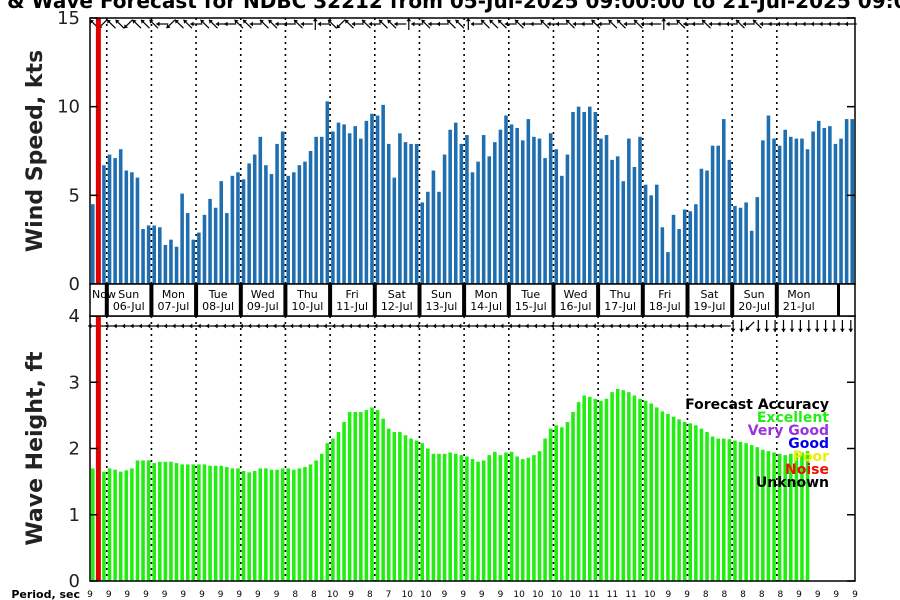 This screenshot has width=900, height=600. What do you see at coordinates (397, 306) in the screenshot?
I see `day-date-label: 12-Jul` at bounding box center [397, 306].